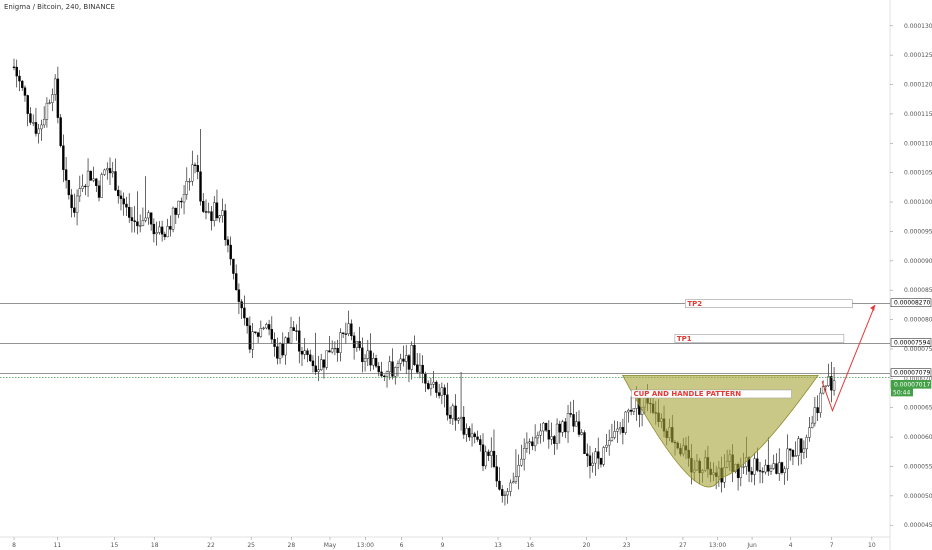  What do you see at coordinates (155, 545) in the screenshot?
I see `x-tick-label: 18` at bounding box center [155, 545].